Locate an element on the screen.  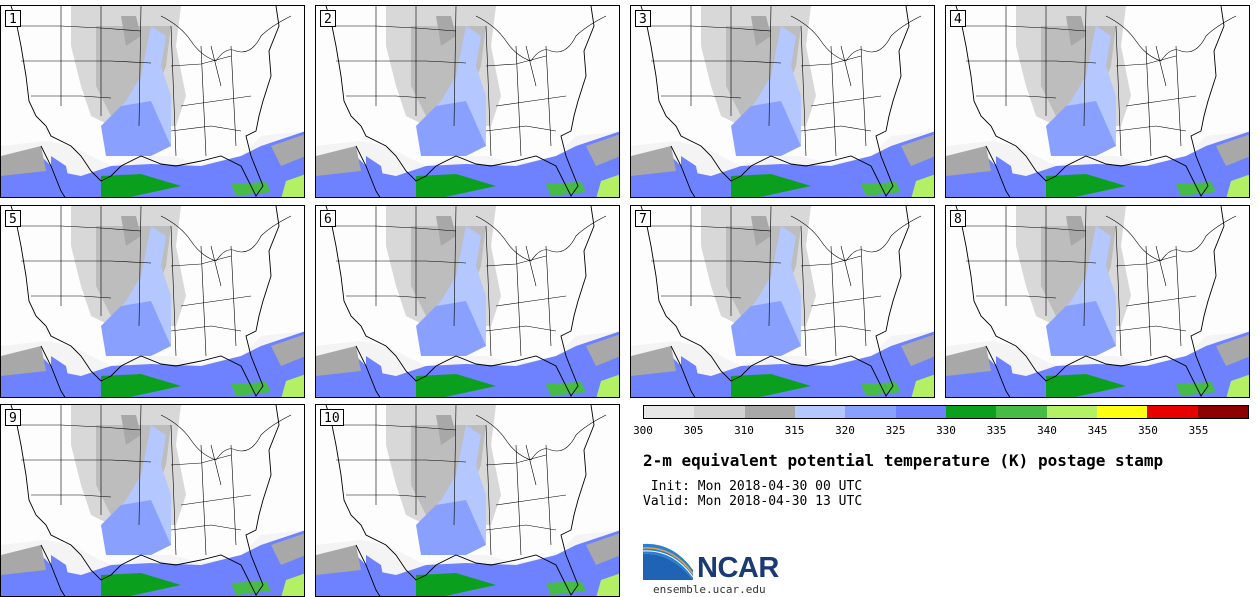
member-panel: 1 is located at coordinates (152, 101).